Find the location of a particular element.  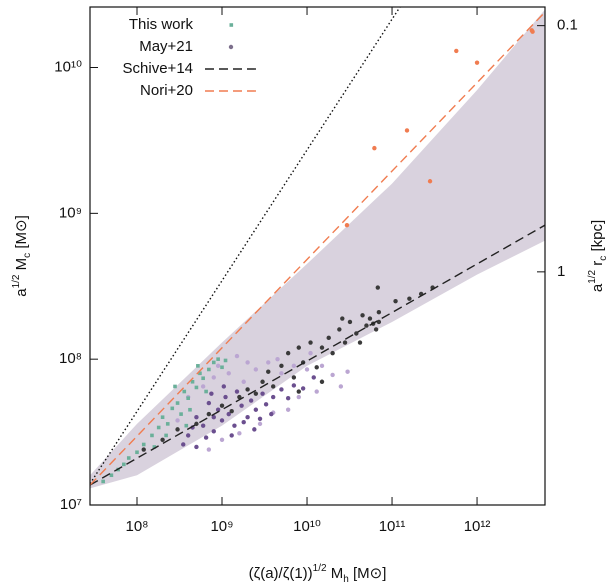

x-axis-label-part: [M⊙] is located at coordinates (368, 573).